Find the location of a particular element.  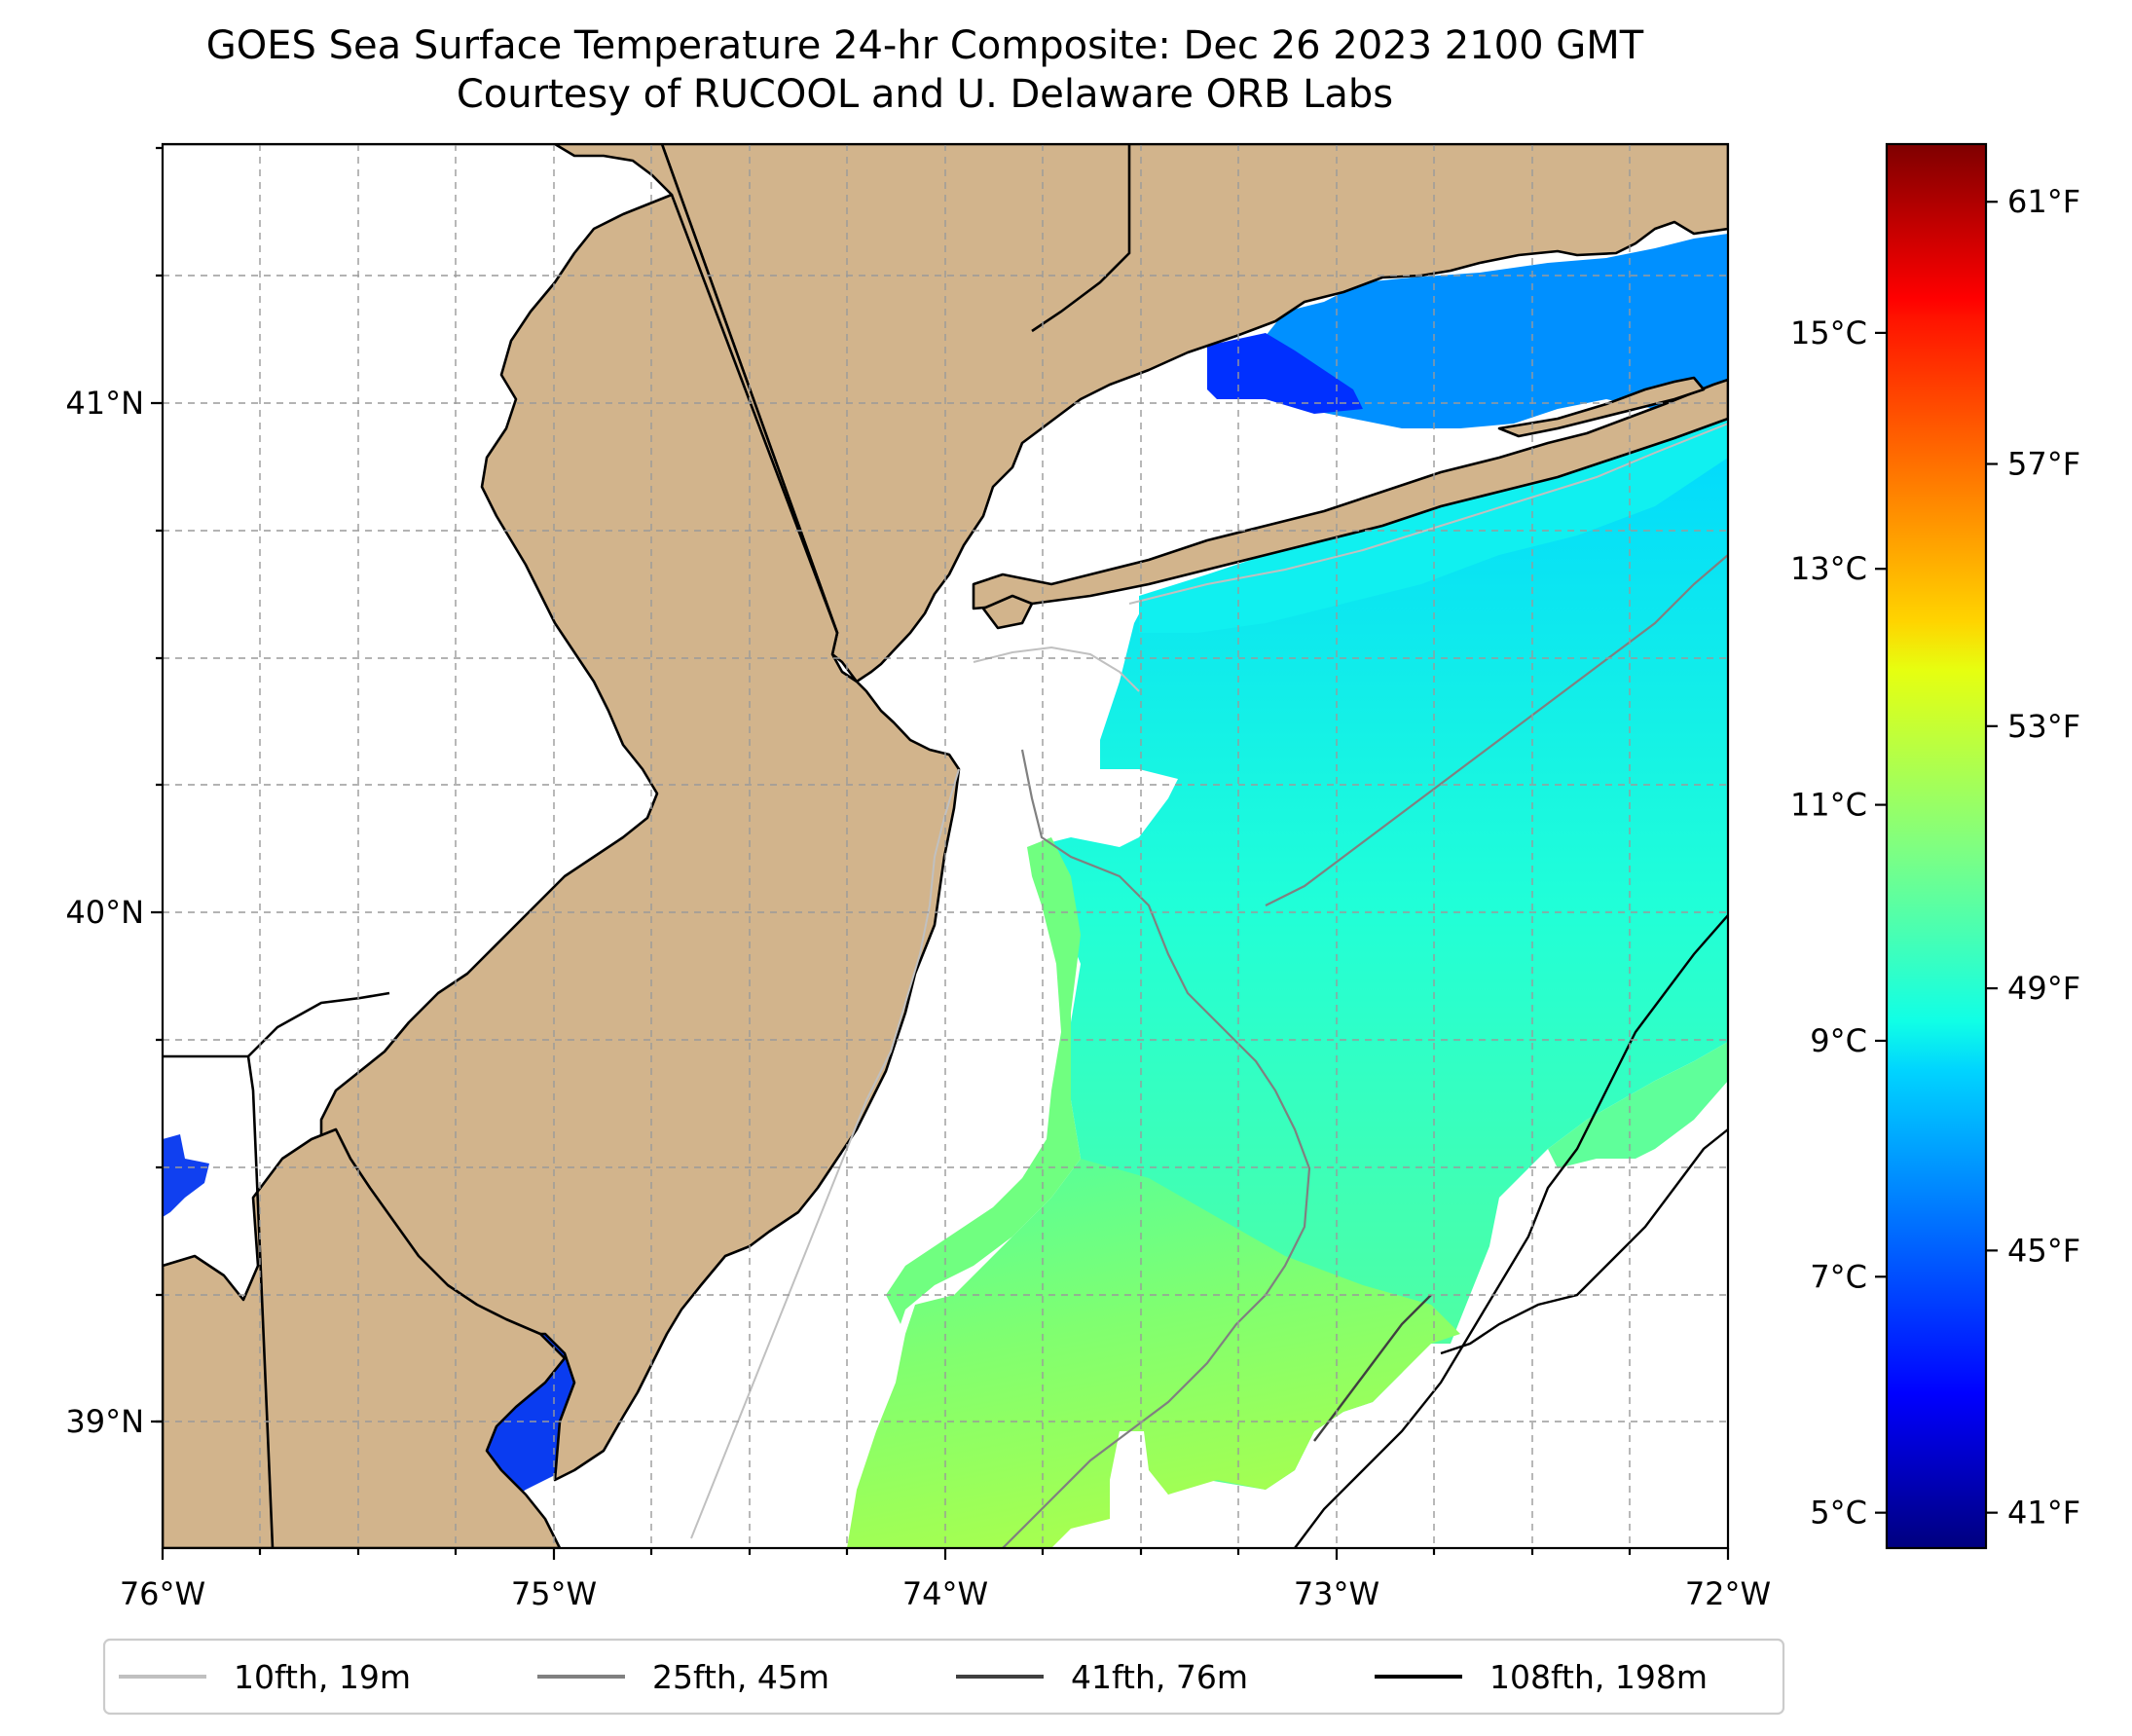

land-long-island-north-fork is located at coordinates (1601, 407).